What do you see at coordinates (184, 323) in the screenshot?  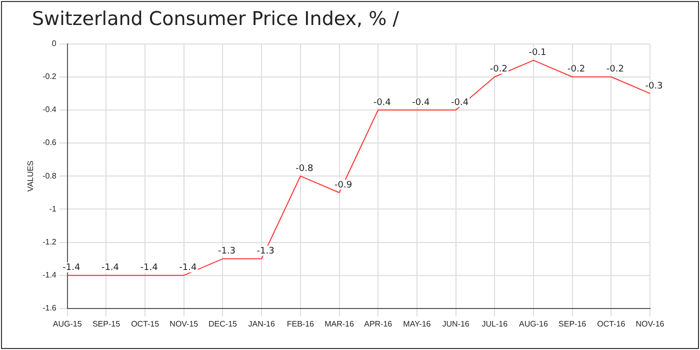 I see `x-tick-label: NOV-15` at bounding box center [184, 323].